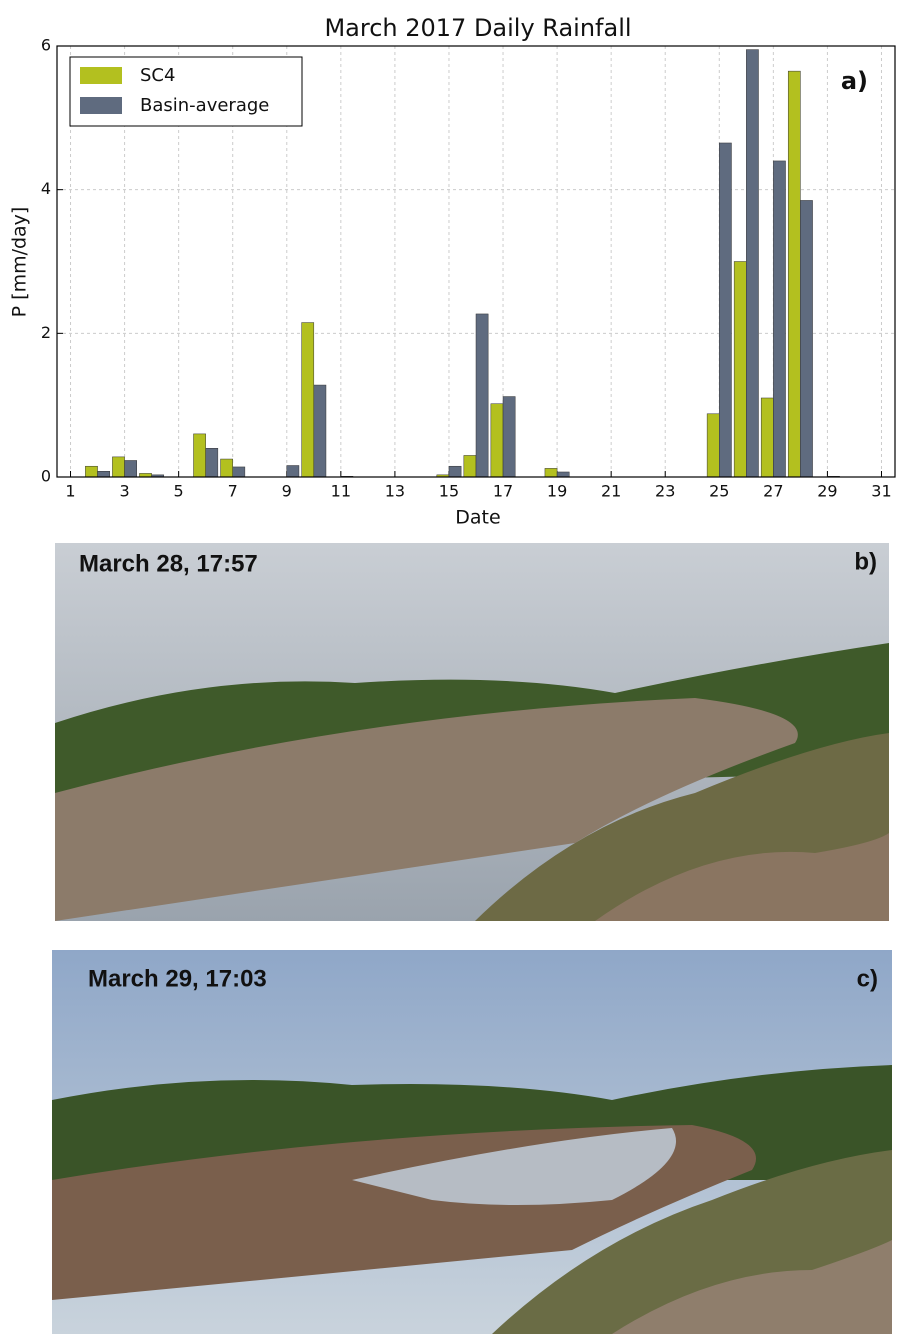 The height and width of the screenshot is (1334, 898). What do you see at coordinates (503, 491) in the screenshot?
I see `x-tick-label: 17` at bounding box center [503, 491].